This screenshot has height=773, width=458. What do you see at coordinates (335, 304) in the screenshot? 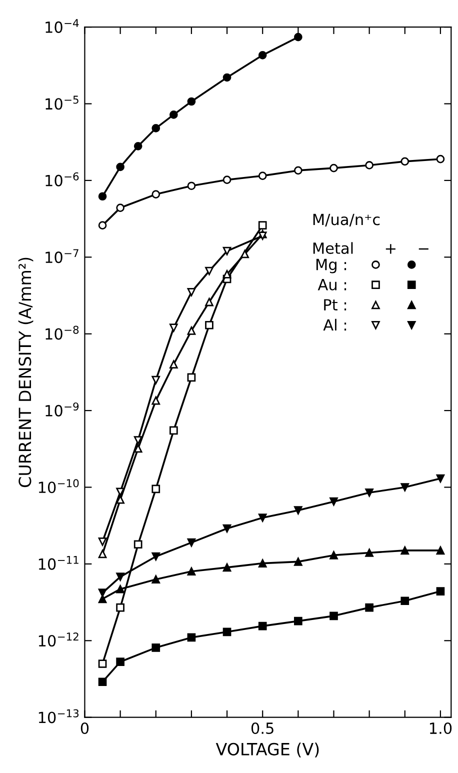
I see `legend-label: Pt :` at bounding box center [335, 304].